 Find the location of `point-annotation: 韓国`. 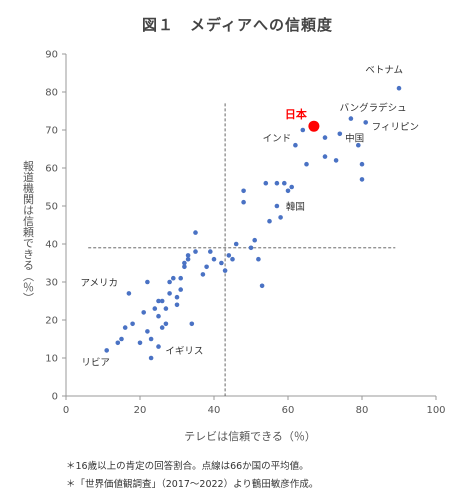

point-annotation: 韓国 is located at coordinates (295, 207).